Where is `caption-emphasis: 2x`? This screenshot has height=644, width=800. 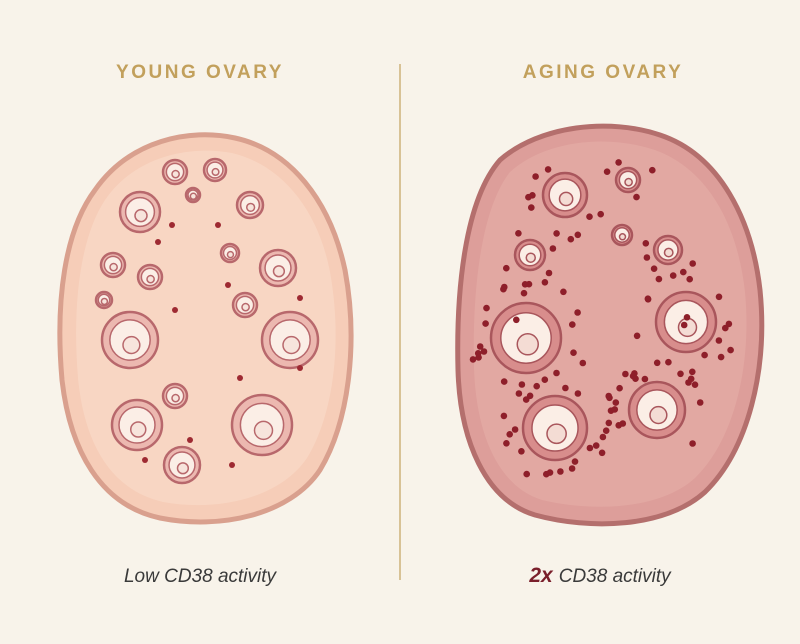
caption-emphasis: 2x is located at coordinates (541, 575).